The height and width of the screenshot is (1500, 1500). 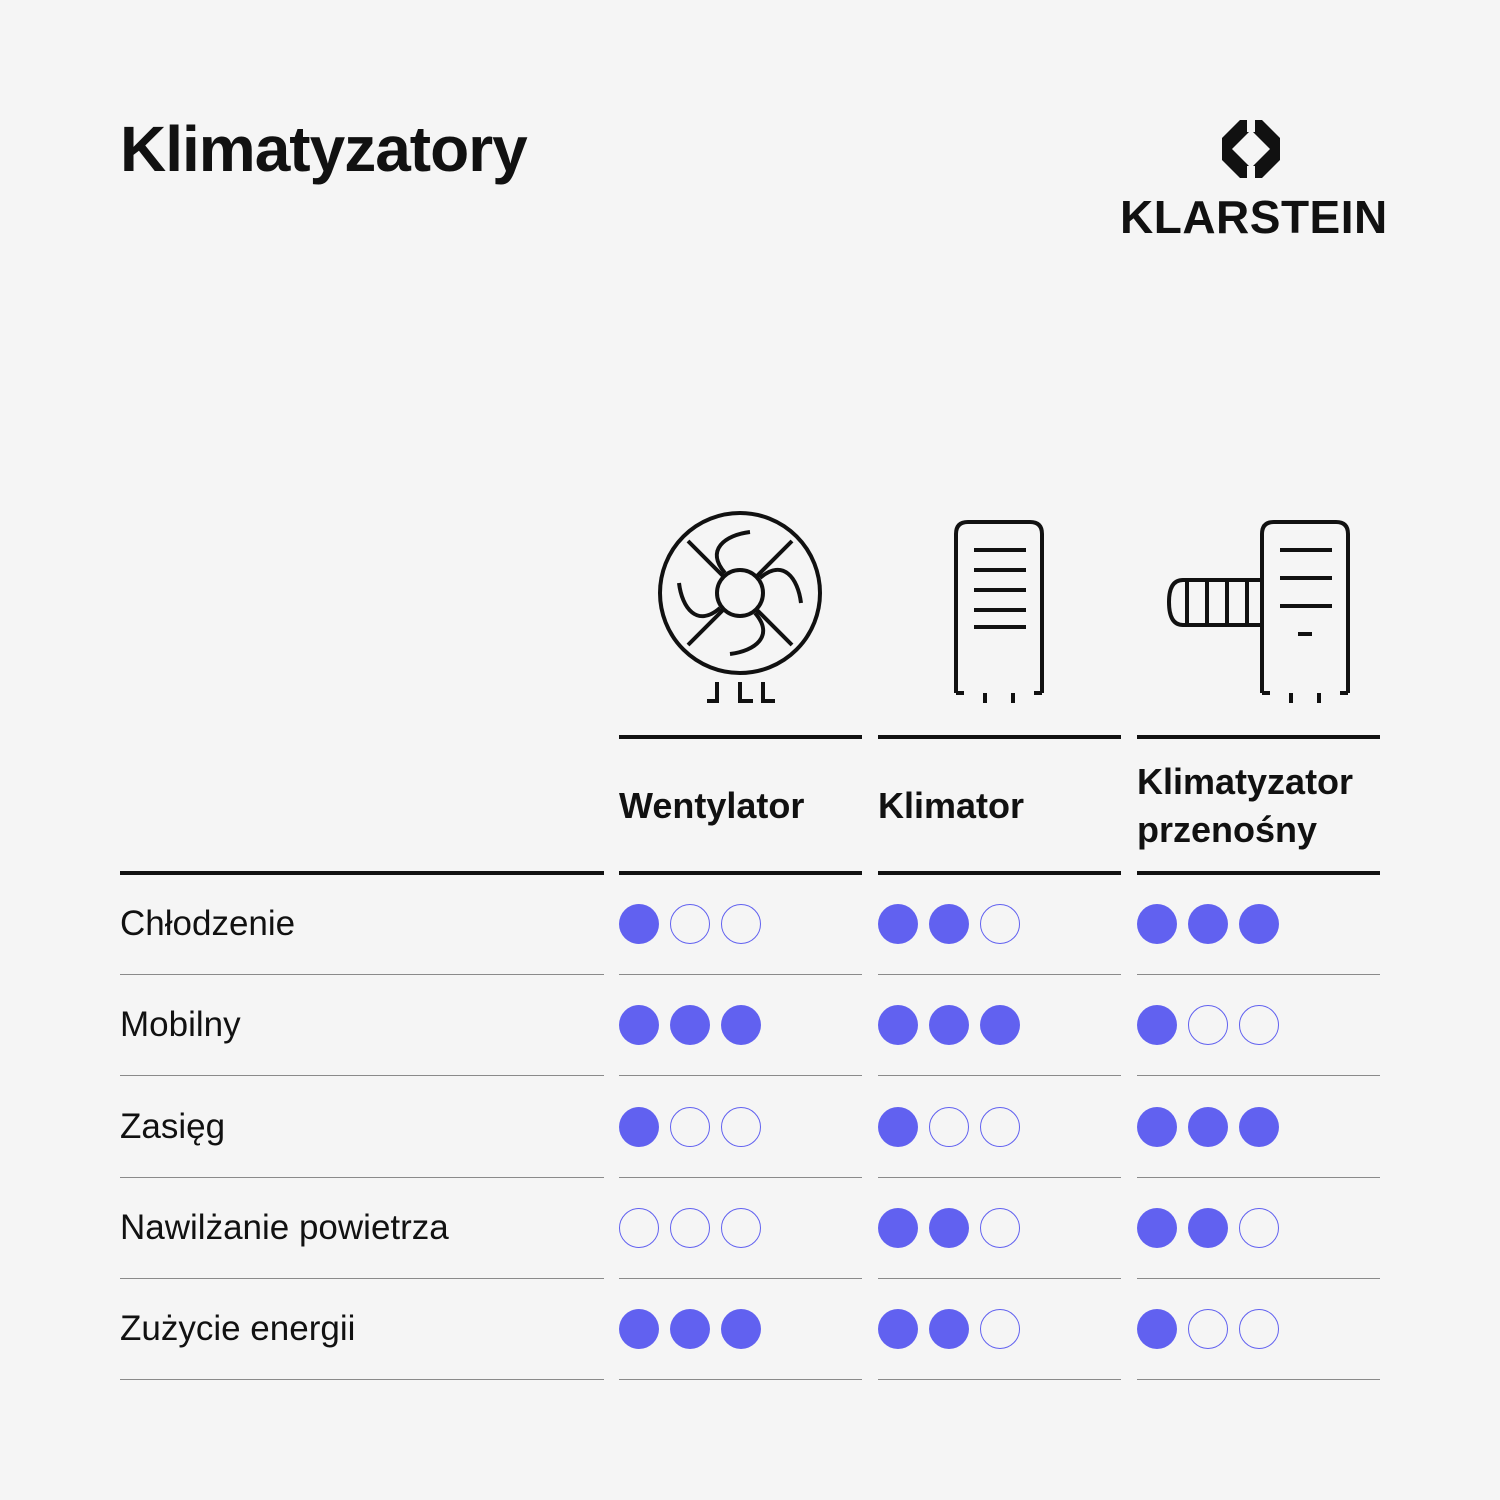 What do you see at coordinates (999, 611) in the screenshot?
I see `air-cooler-icon` at bounding box center [999, 611].